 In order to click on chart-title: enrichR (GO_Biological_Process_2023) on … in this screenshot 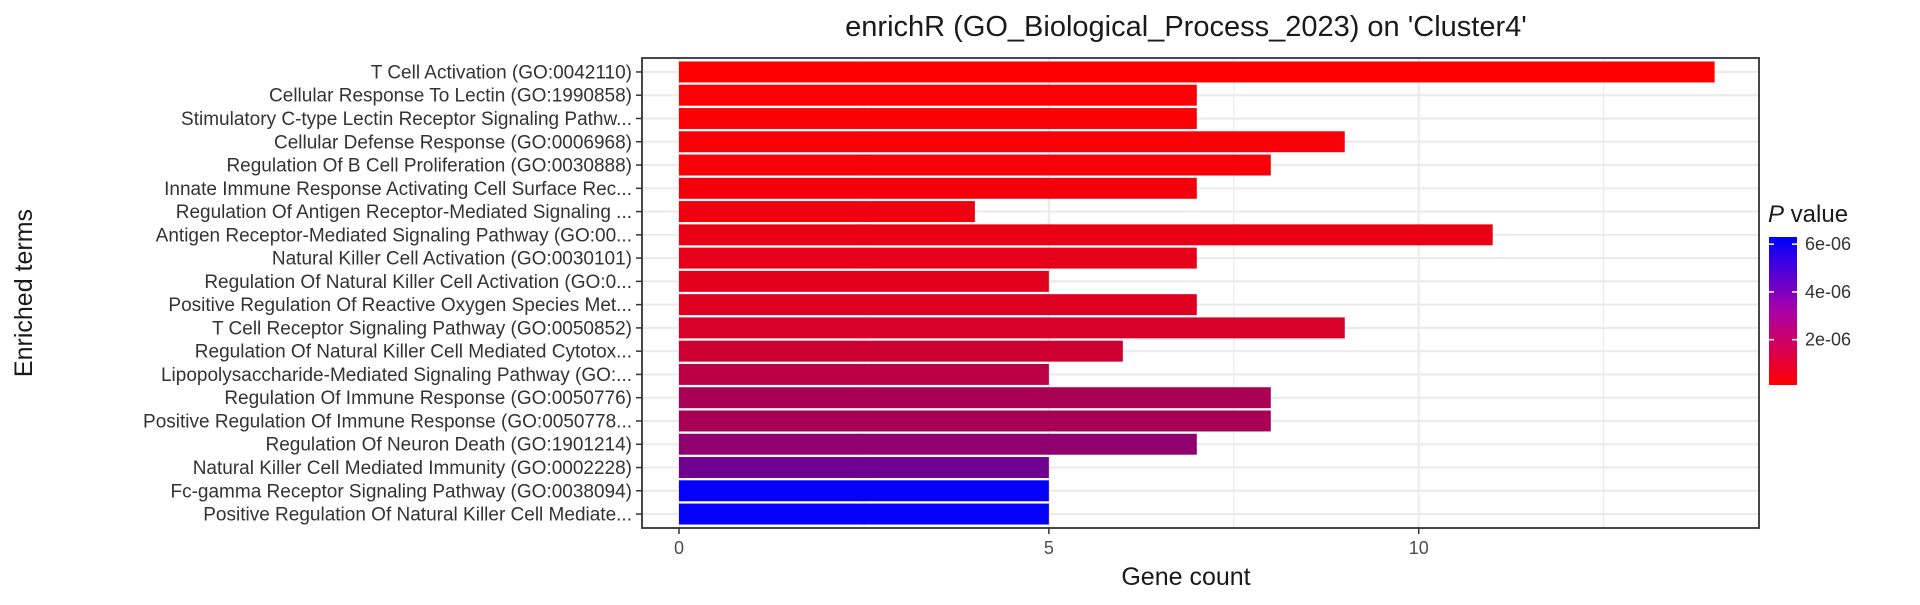, I will do `click(1186, 27)`.